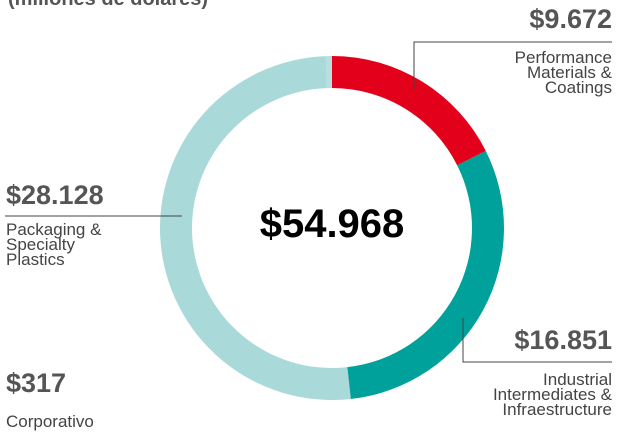 This screenshot has height=437, width=624. What do you see at coordinates (332, 224) in the screenshot?
I see `center-label: $54.968` at bounding box center [332, 224].